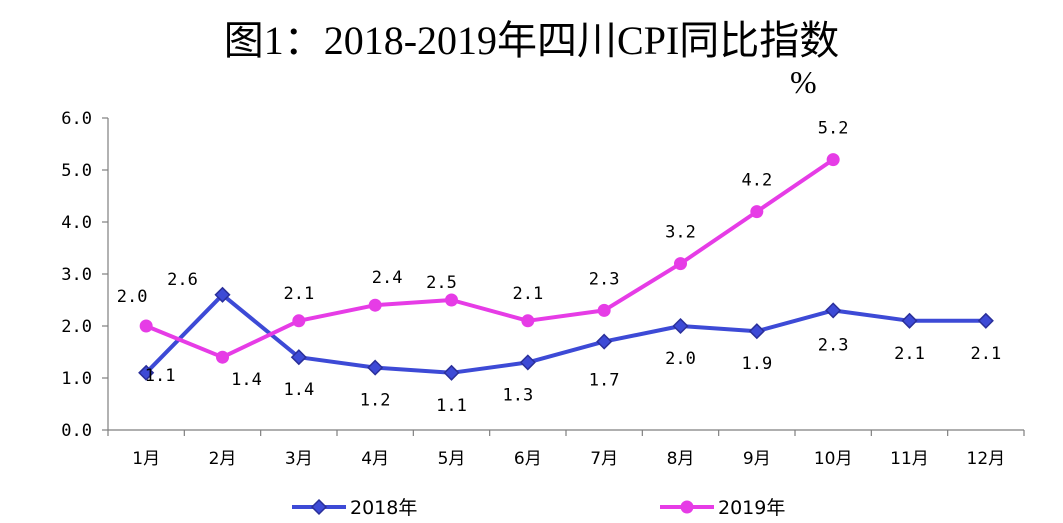 The width and height of the screenshot is (1063, 523). I want to click on x-tick-label: 12月, so click(986, 459).